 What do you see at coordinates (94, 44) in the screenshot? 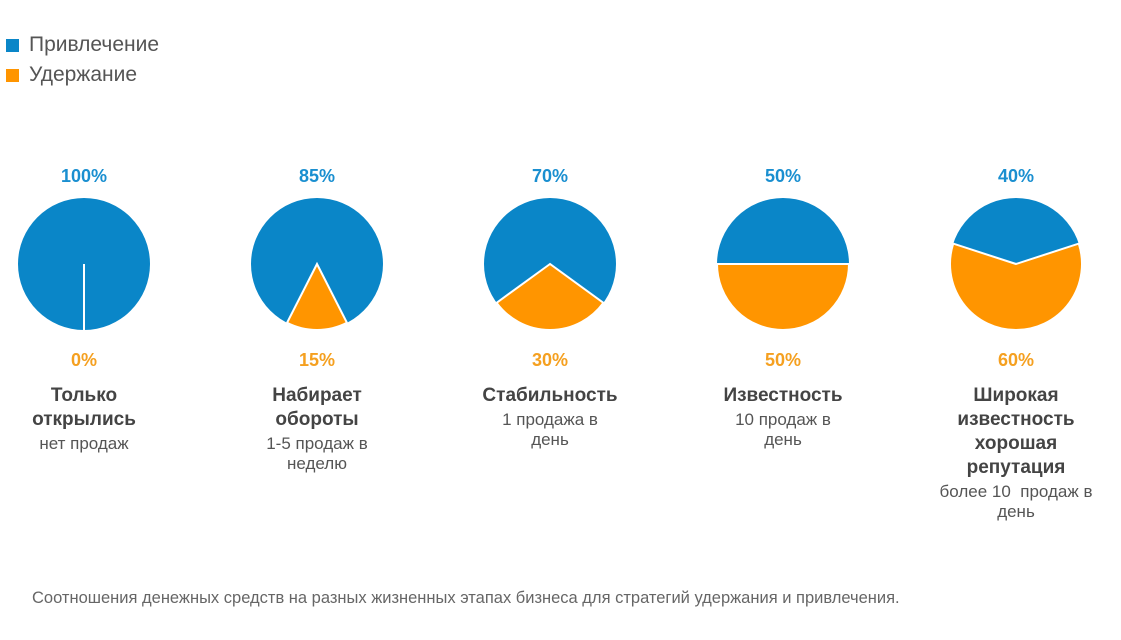
I see `legend-label: Привлечение` at bounding box center [94, 44].